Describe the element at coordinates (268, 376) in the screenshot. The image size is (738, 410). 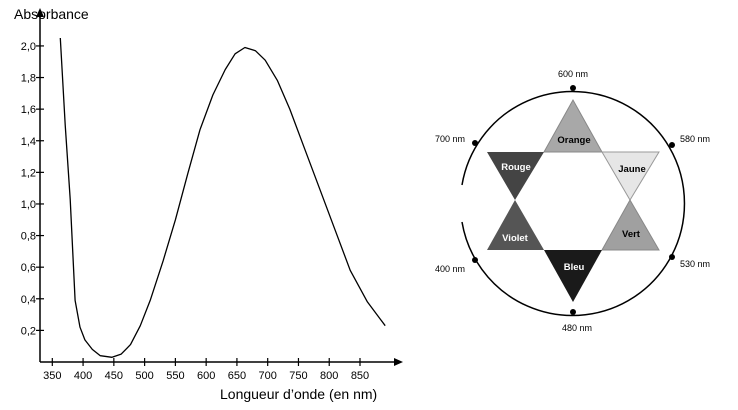
I see `x-tick-label: 700` at that location.